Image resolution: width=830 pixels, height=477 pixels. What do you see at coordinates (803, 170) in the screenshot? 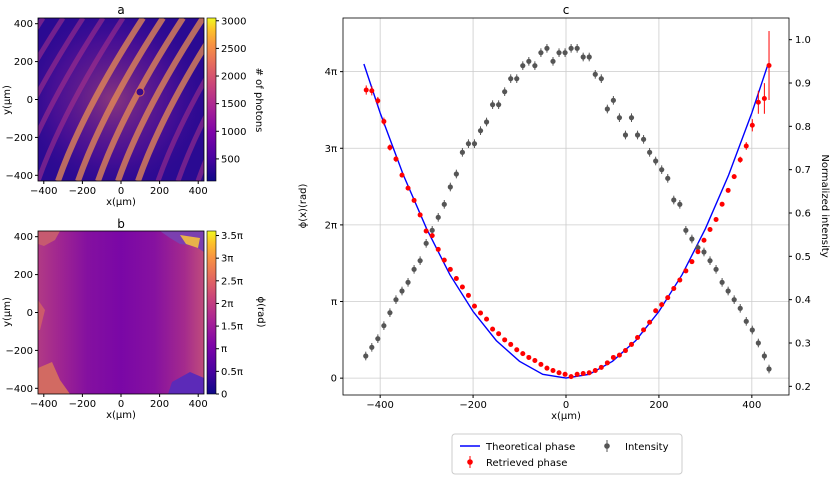
I see `y2-tick-label: 0.7` at bounding box center [803, 170].